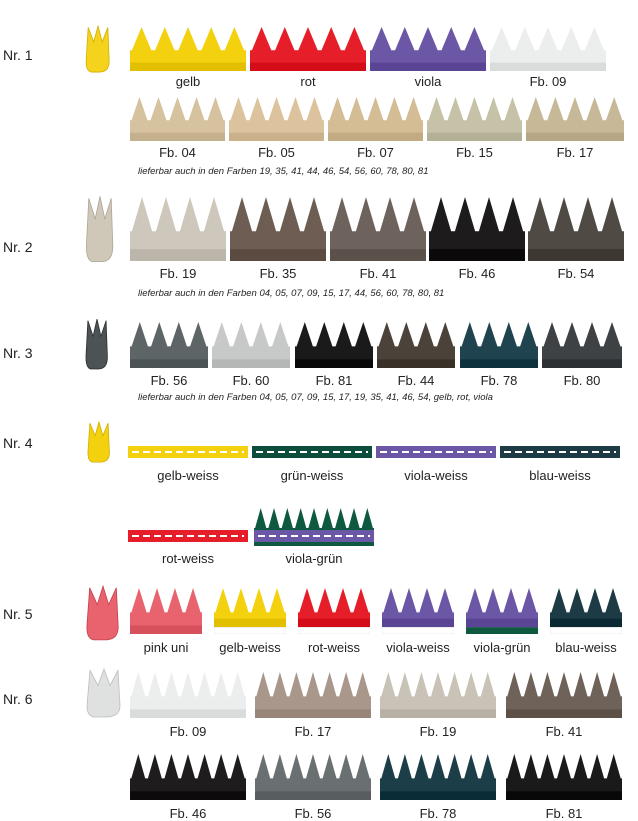 The image size is (638, 821). Describe the element at coordinates (575, 152) in the screenshot. I see `swatch-caption: Fb. 17` at that location.